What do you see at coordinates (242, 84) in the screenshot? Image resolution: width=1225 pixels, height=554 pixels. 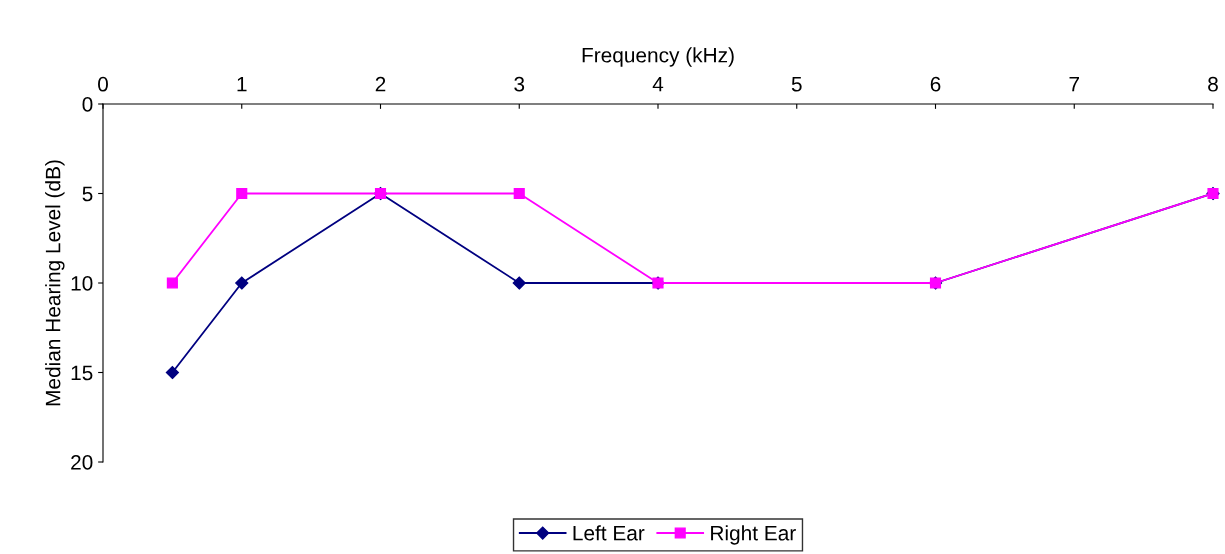 I see `x-tick-label: 1` at bounding box center [242, 84].